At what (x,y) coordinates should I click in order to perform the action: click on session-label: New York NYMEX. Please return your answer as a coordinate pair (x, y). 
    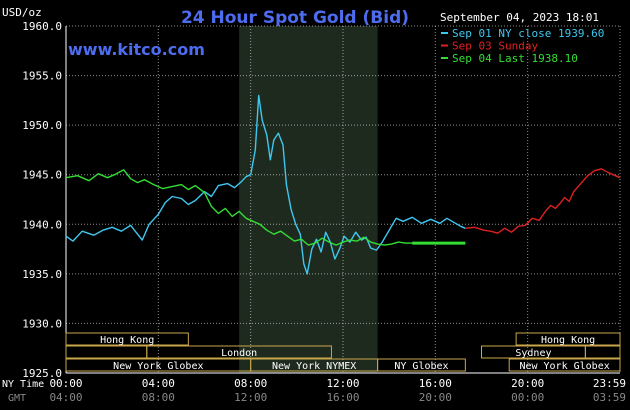
    Looking at the image, I should click on (314, 366).